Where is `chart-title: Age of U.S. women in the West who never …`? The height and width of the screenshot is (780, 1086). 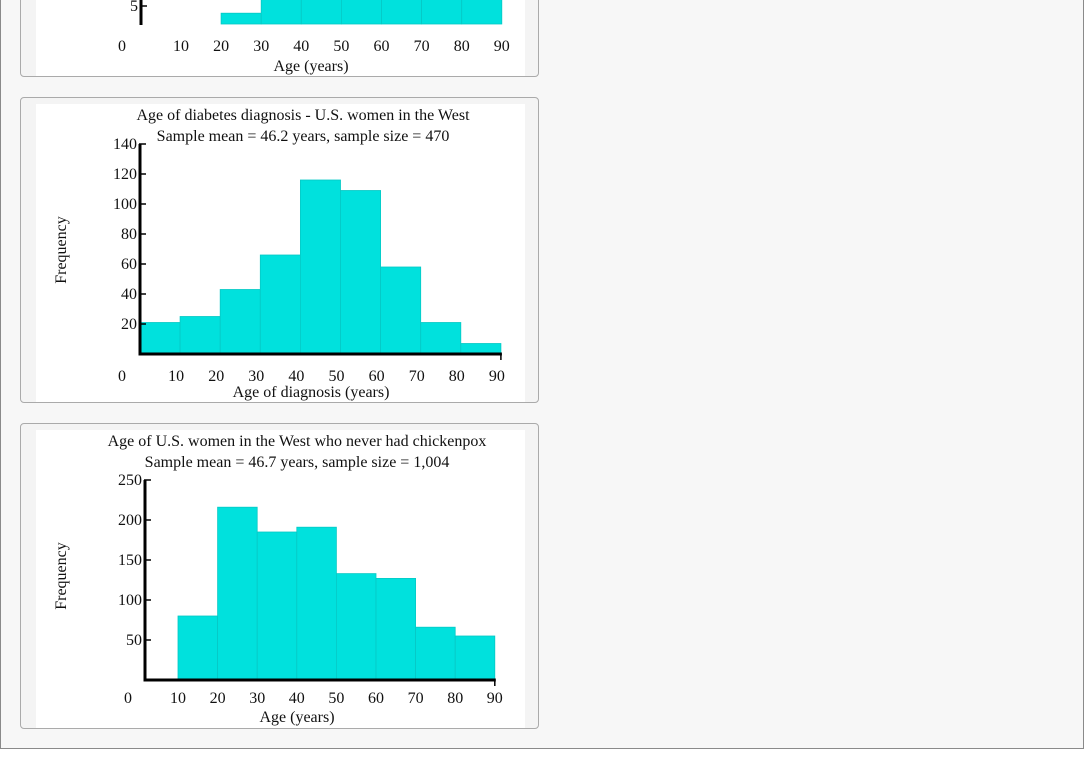 chart-title: Age of U.S. women in the West who never … is located at coordinates (297, 441).